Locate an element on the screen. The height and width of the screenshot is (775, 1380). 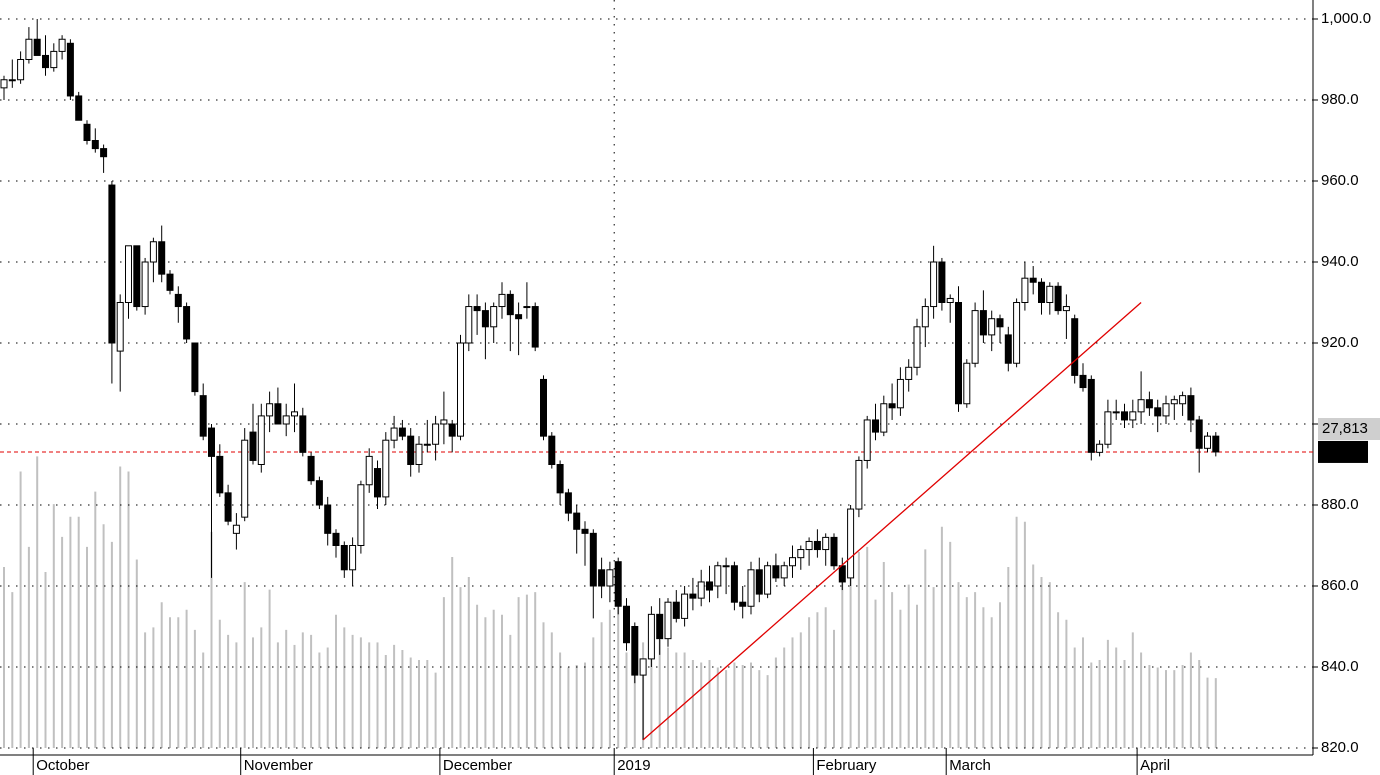
y-tick-label: 960.0 is located at coordinates (1340, 180).